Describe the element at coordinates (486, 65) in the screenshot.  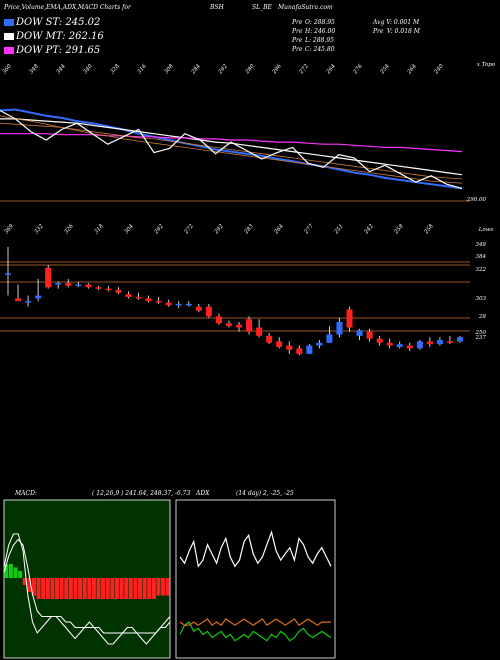
I see `ema-top-right-label: x Topo` at that location.